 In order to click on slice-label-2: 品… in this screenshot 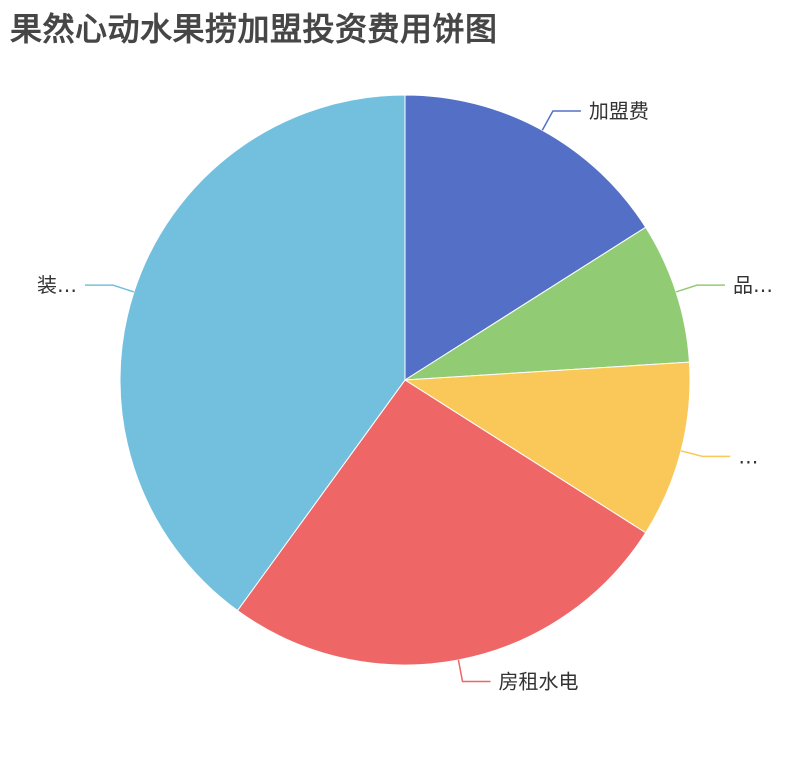, I will do `click(753, 285)`.